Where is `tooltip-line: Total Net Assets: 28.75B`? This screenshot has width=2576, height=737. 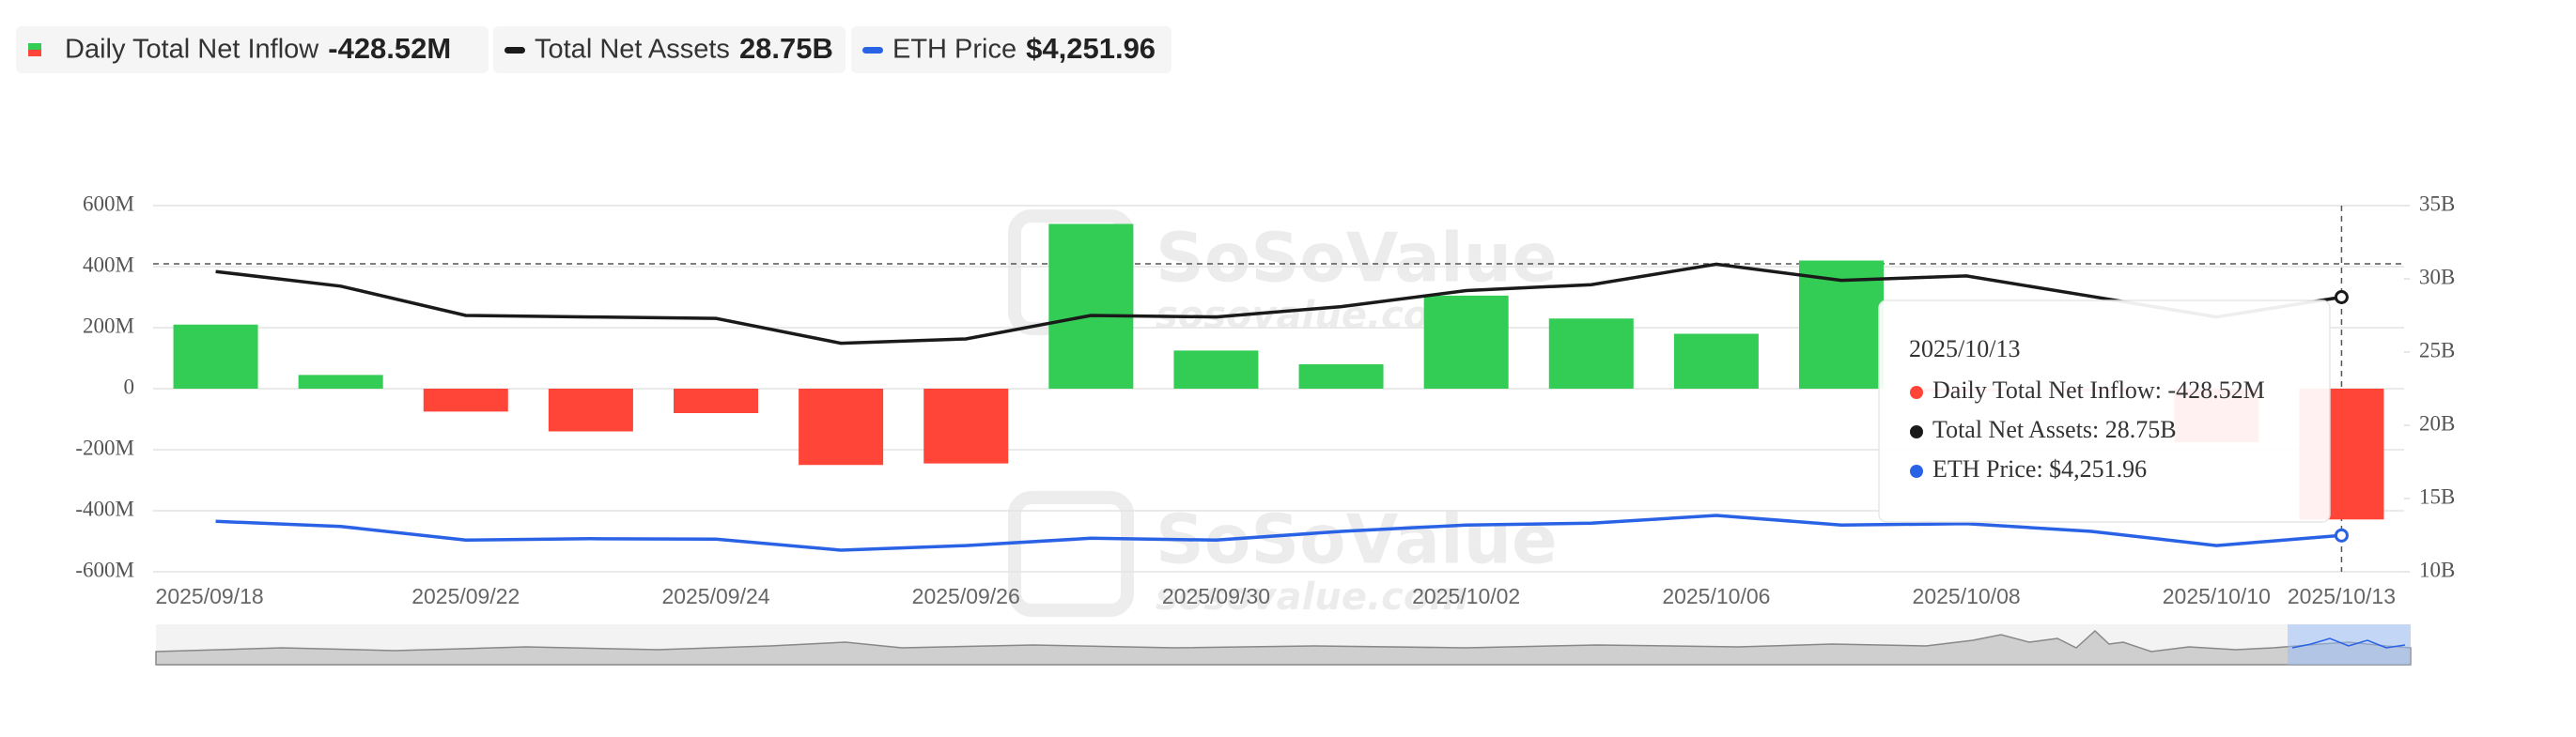 tooltip-line: Total Net Assets: 28.75B is located at coordinates (2054, 429).